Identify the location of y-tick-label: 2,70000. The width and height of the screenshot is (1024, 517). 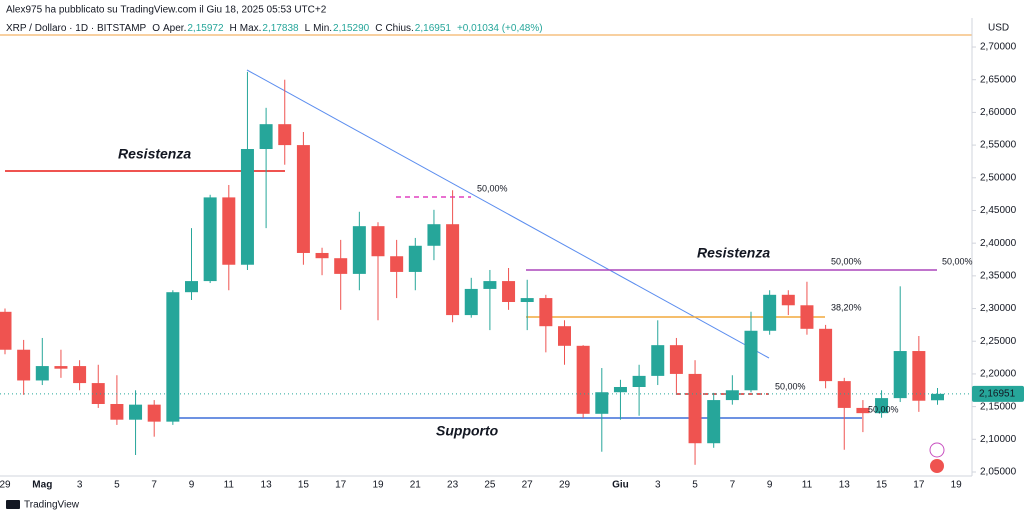
(998, 47).